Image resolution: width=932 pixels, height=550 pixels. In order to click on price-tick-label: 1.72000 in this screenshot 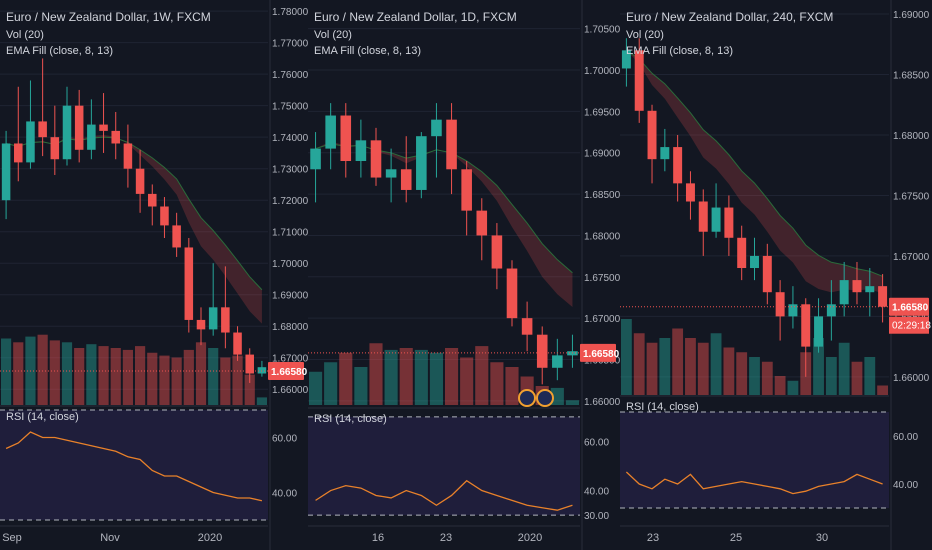, I will do `click(290, 201)`.